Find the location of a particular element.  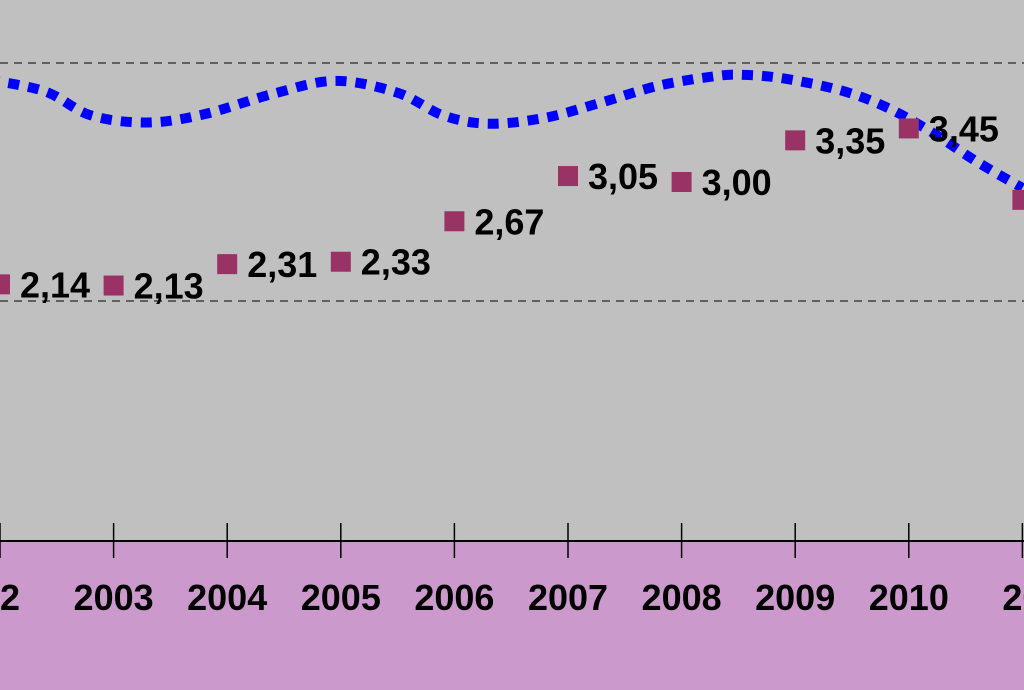

data-point-2005 is located at coordinates (340, 261).